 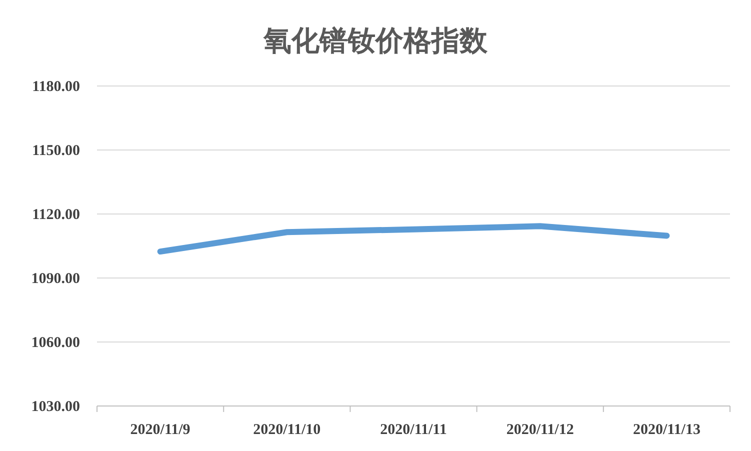 I want to click on x-tick-label: 2020/11/11, so click(x=413, y=430).